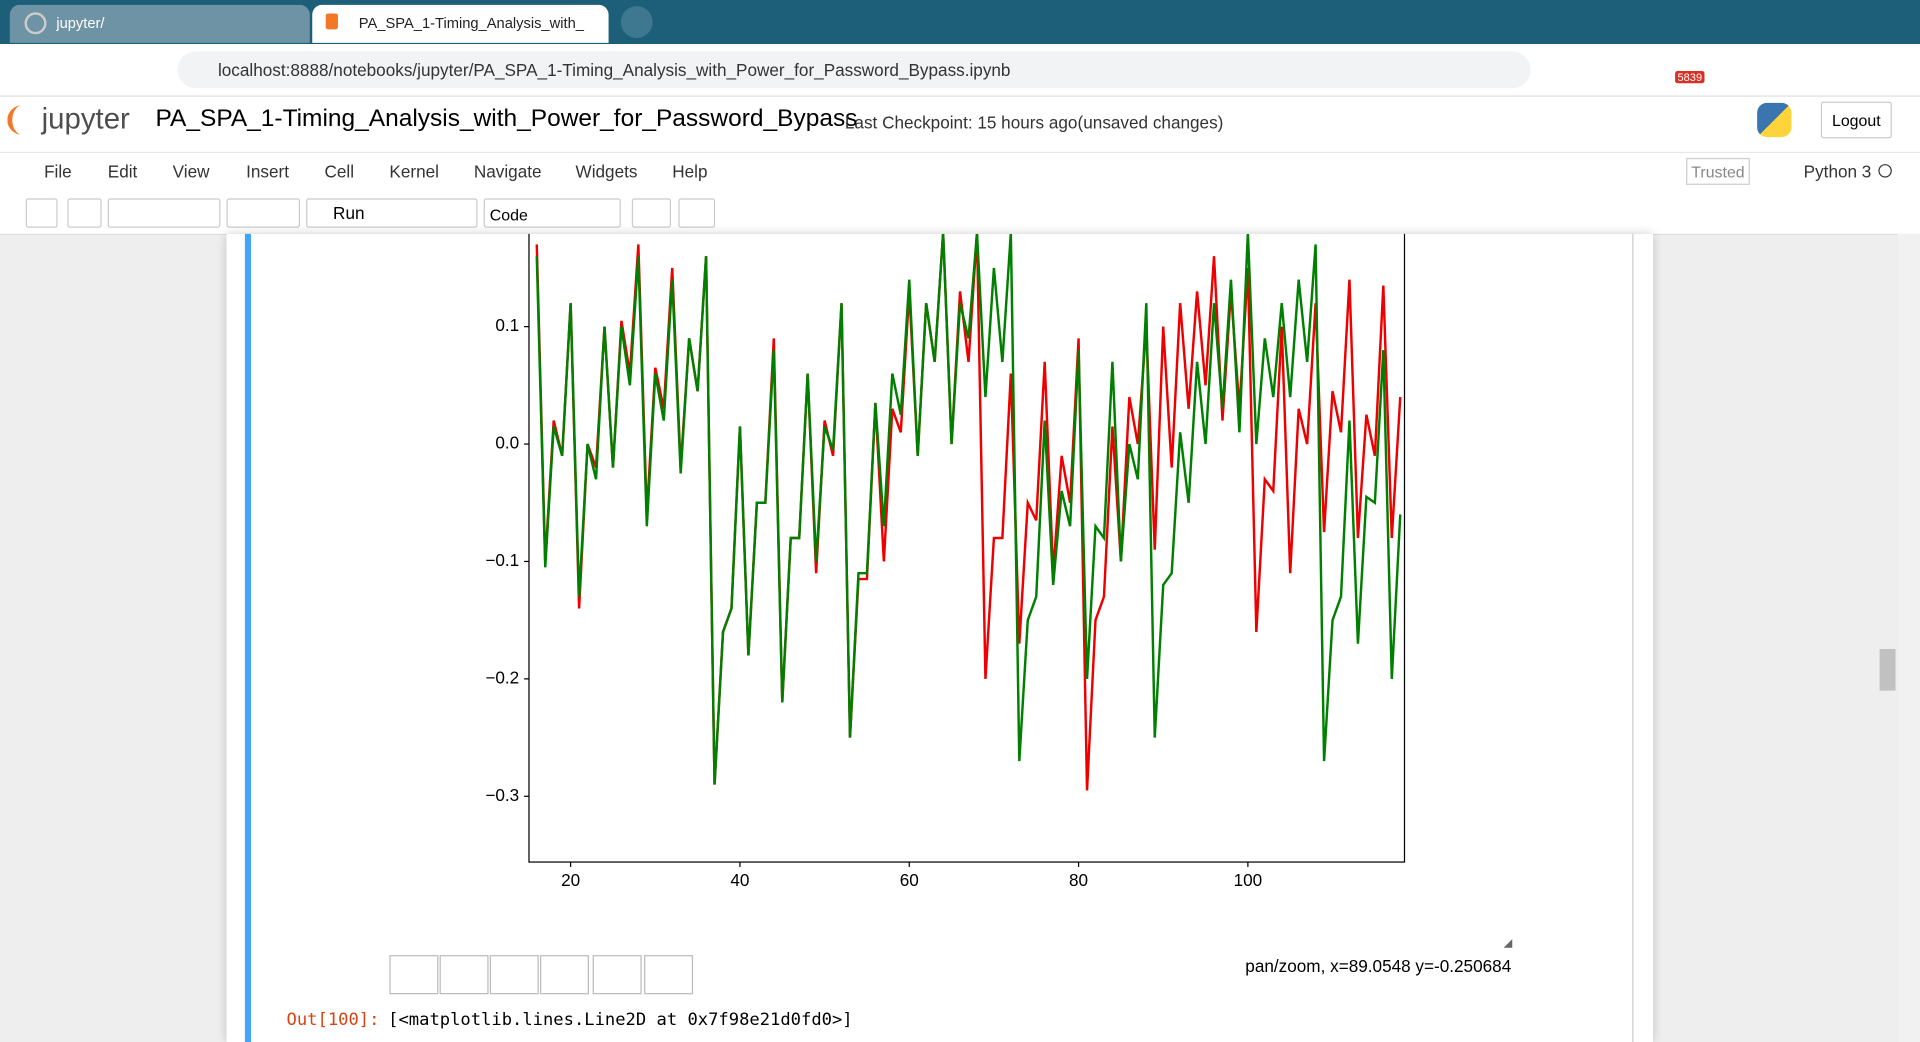 Image resolution: width=1920 pixels, height=1042 pixels. What do you see at coordinates (502, 560) in the screenshot?
I see `y-tick-label: −0.1` at bounding box center [502, 560].